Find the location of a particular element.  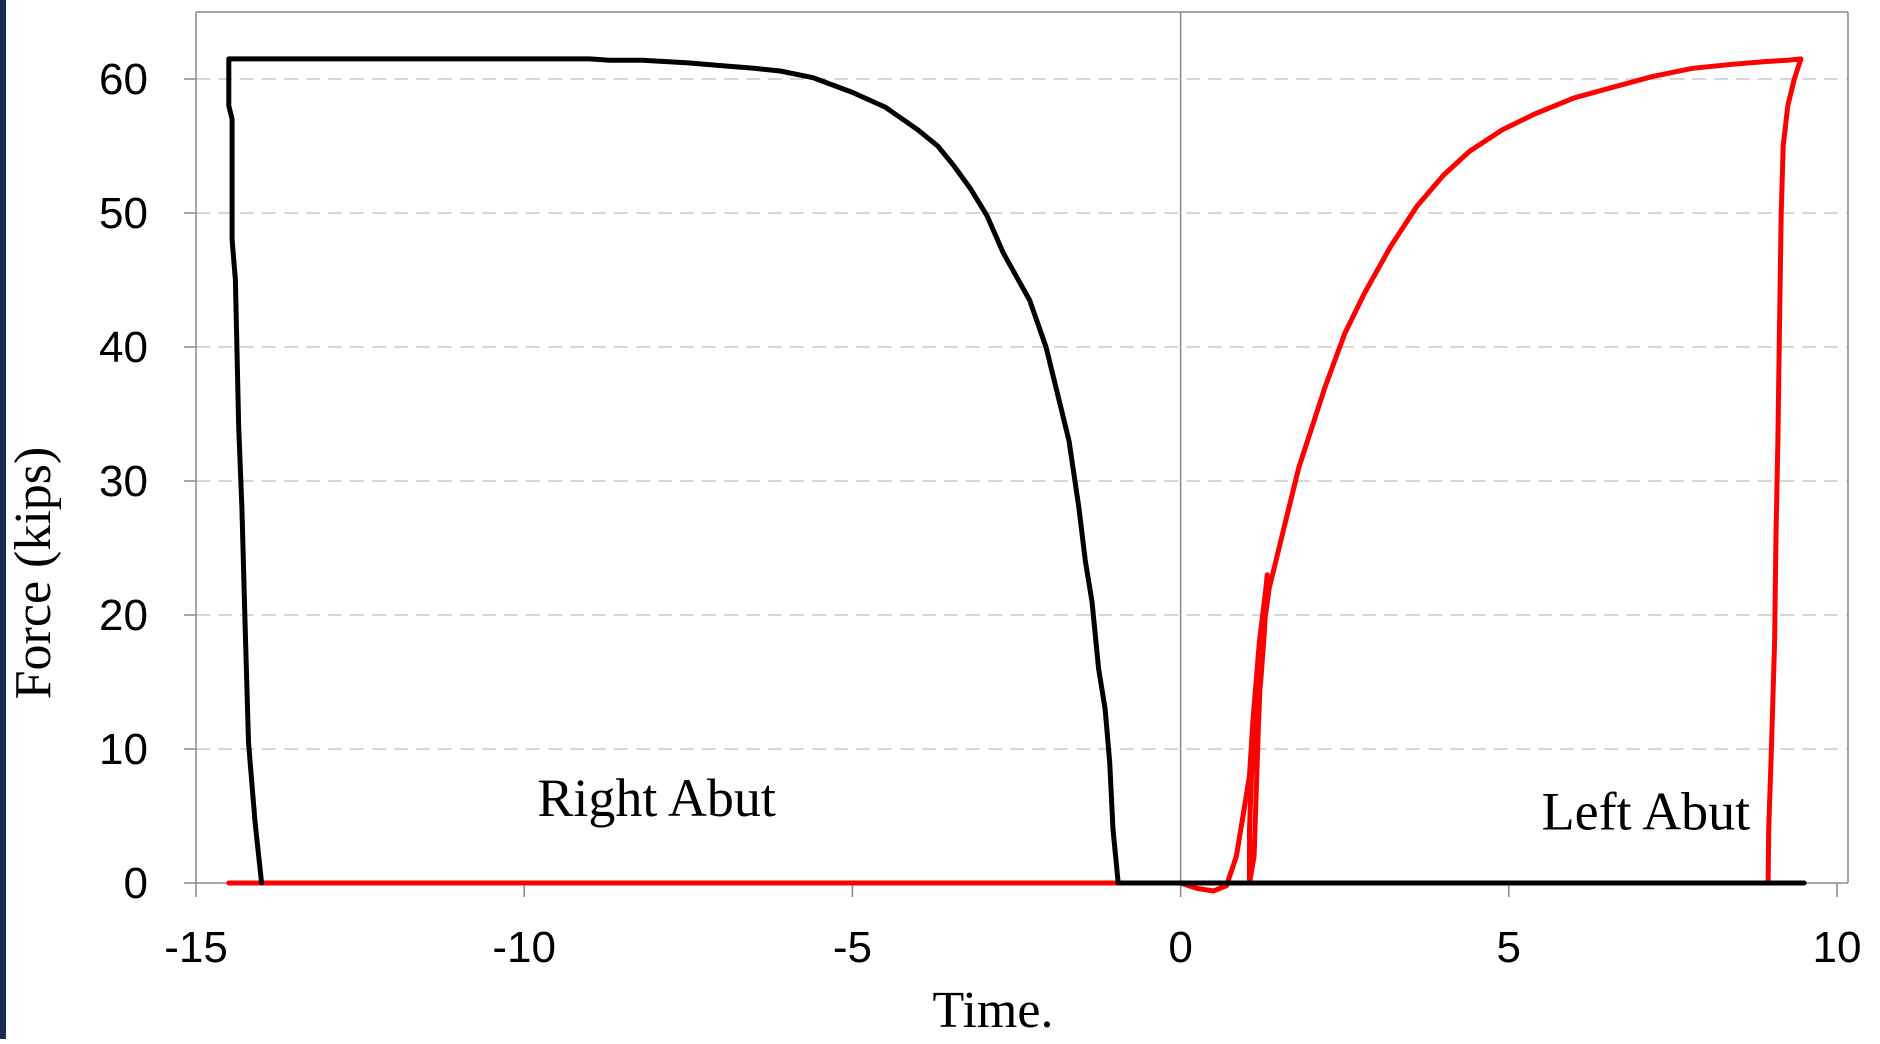

x-tick-label: -15 is located at coordinates (196, 947).